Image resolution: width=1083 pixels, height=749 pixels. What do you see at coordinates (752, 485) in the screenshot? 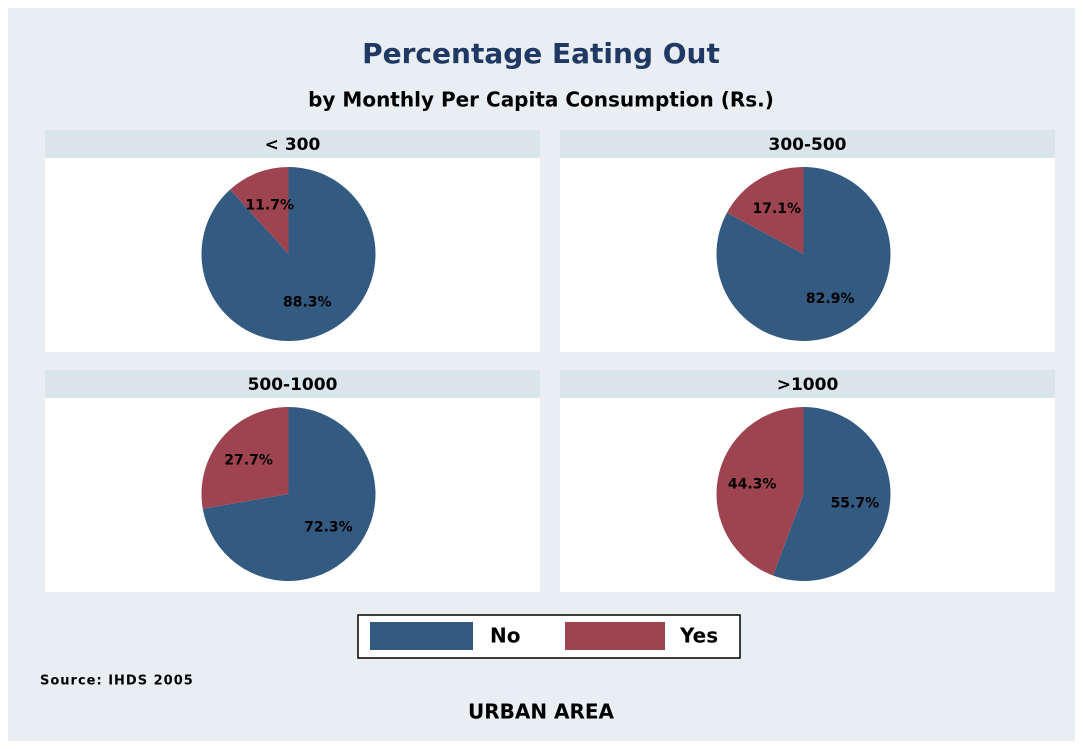
I see `slice-label: 44.3%` at bounding box center [752, 485].